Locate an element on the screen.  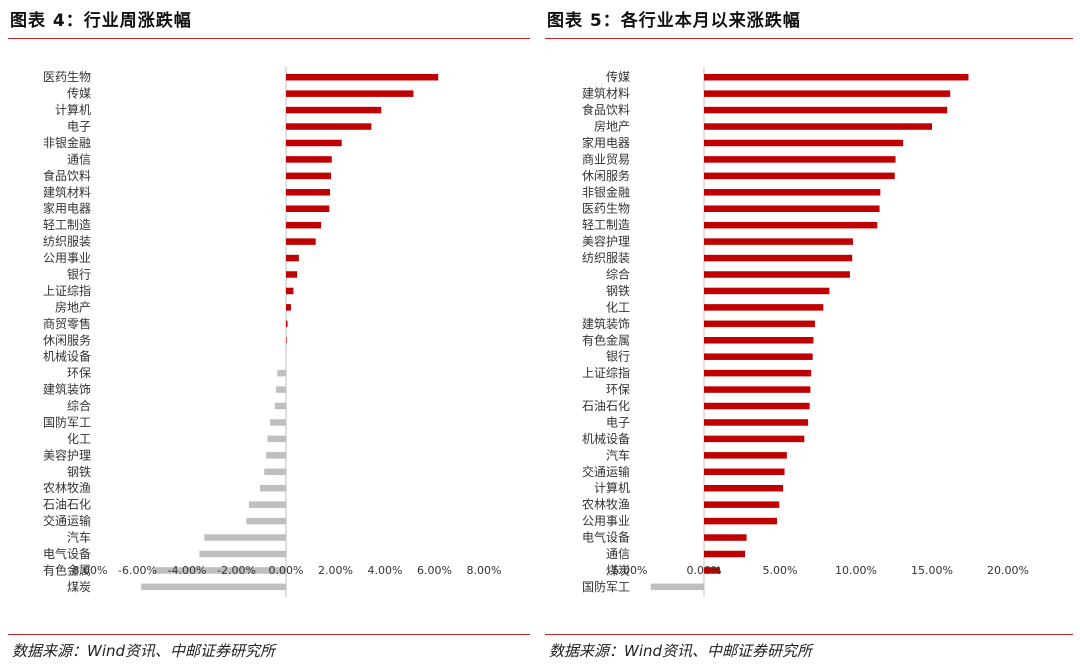
category-label: 计算机 is located at coordinates (612, 487).